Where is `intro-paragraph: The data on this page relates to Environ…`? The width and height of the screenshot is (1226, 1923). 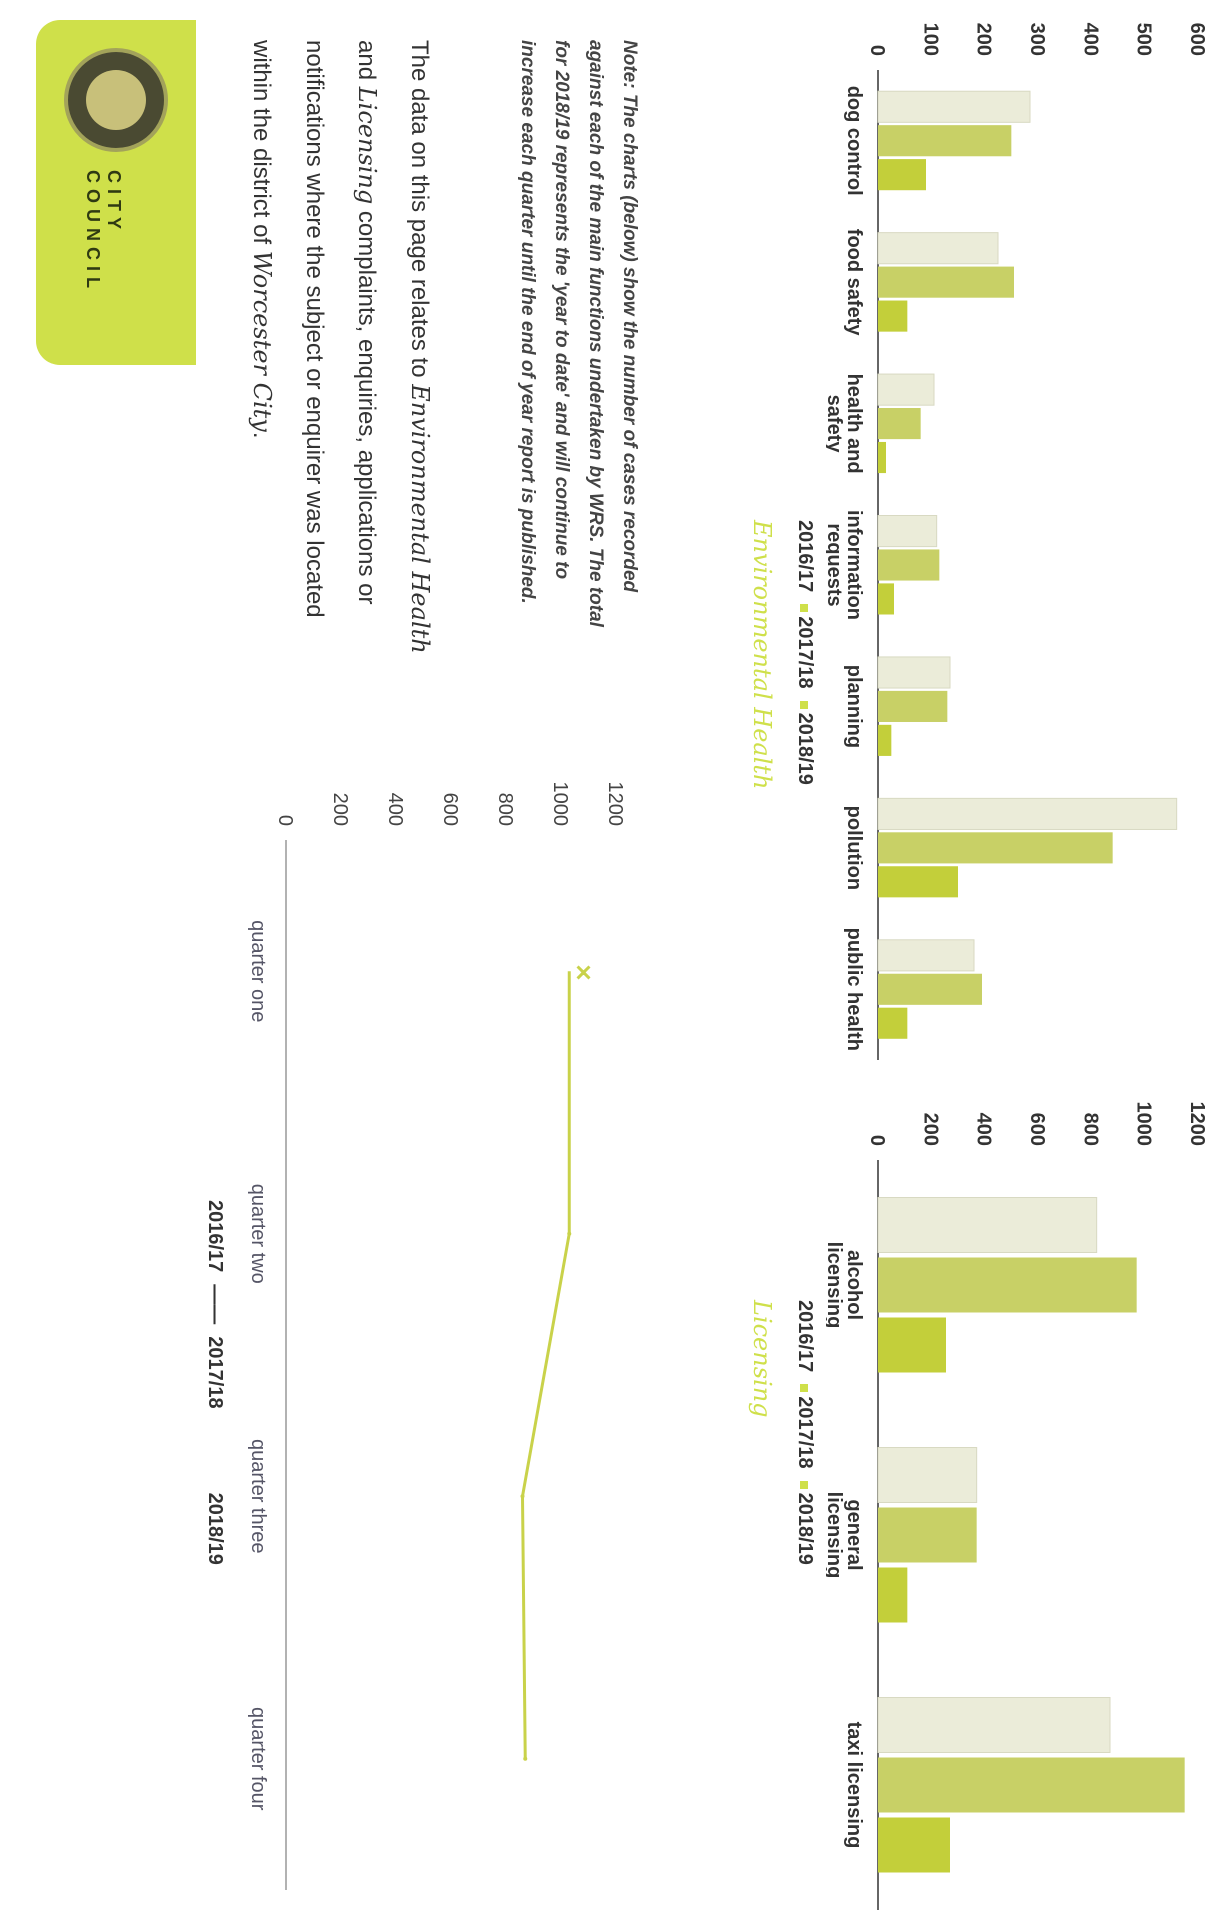 intro-paragraph: The data on this page relates to Environ… is located at coordinates (340, 390).